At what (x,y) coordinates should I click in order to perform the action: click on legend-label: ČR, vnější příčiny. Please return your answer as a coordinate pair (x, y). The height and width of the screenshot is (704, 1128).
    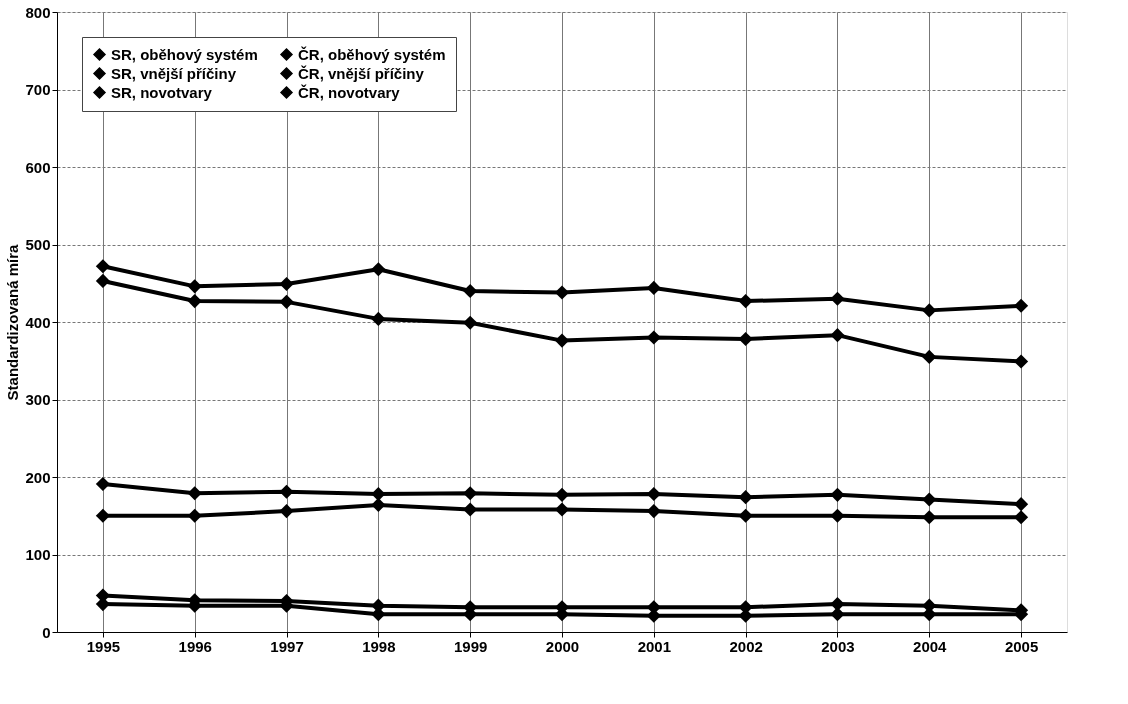
    Looking at the image, I should click on (361, 73).